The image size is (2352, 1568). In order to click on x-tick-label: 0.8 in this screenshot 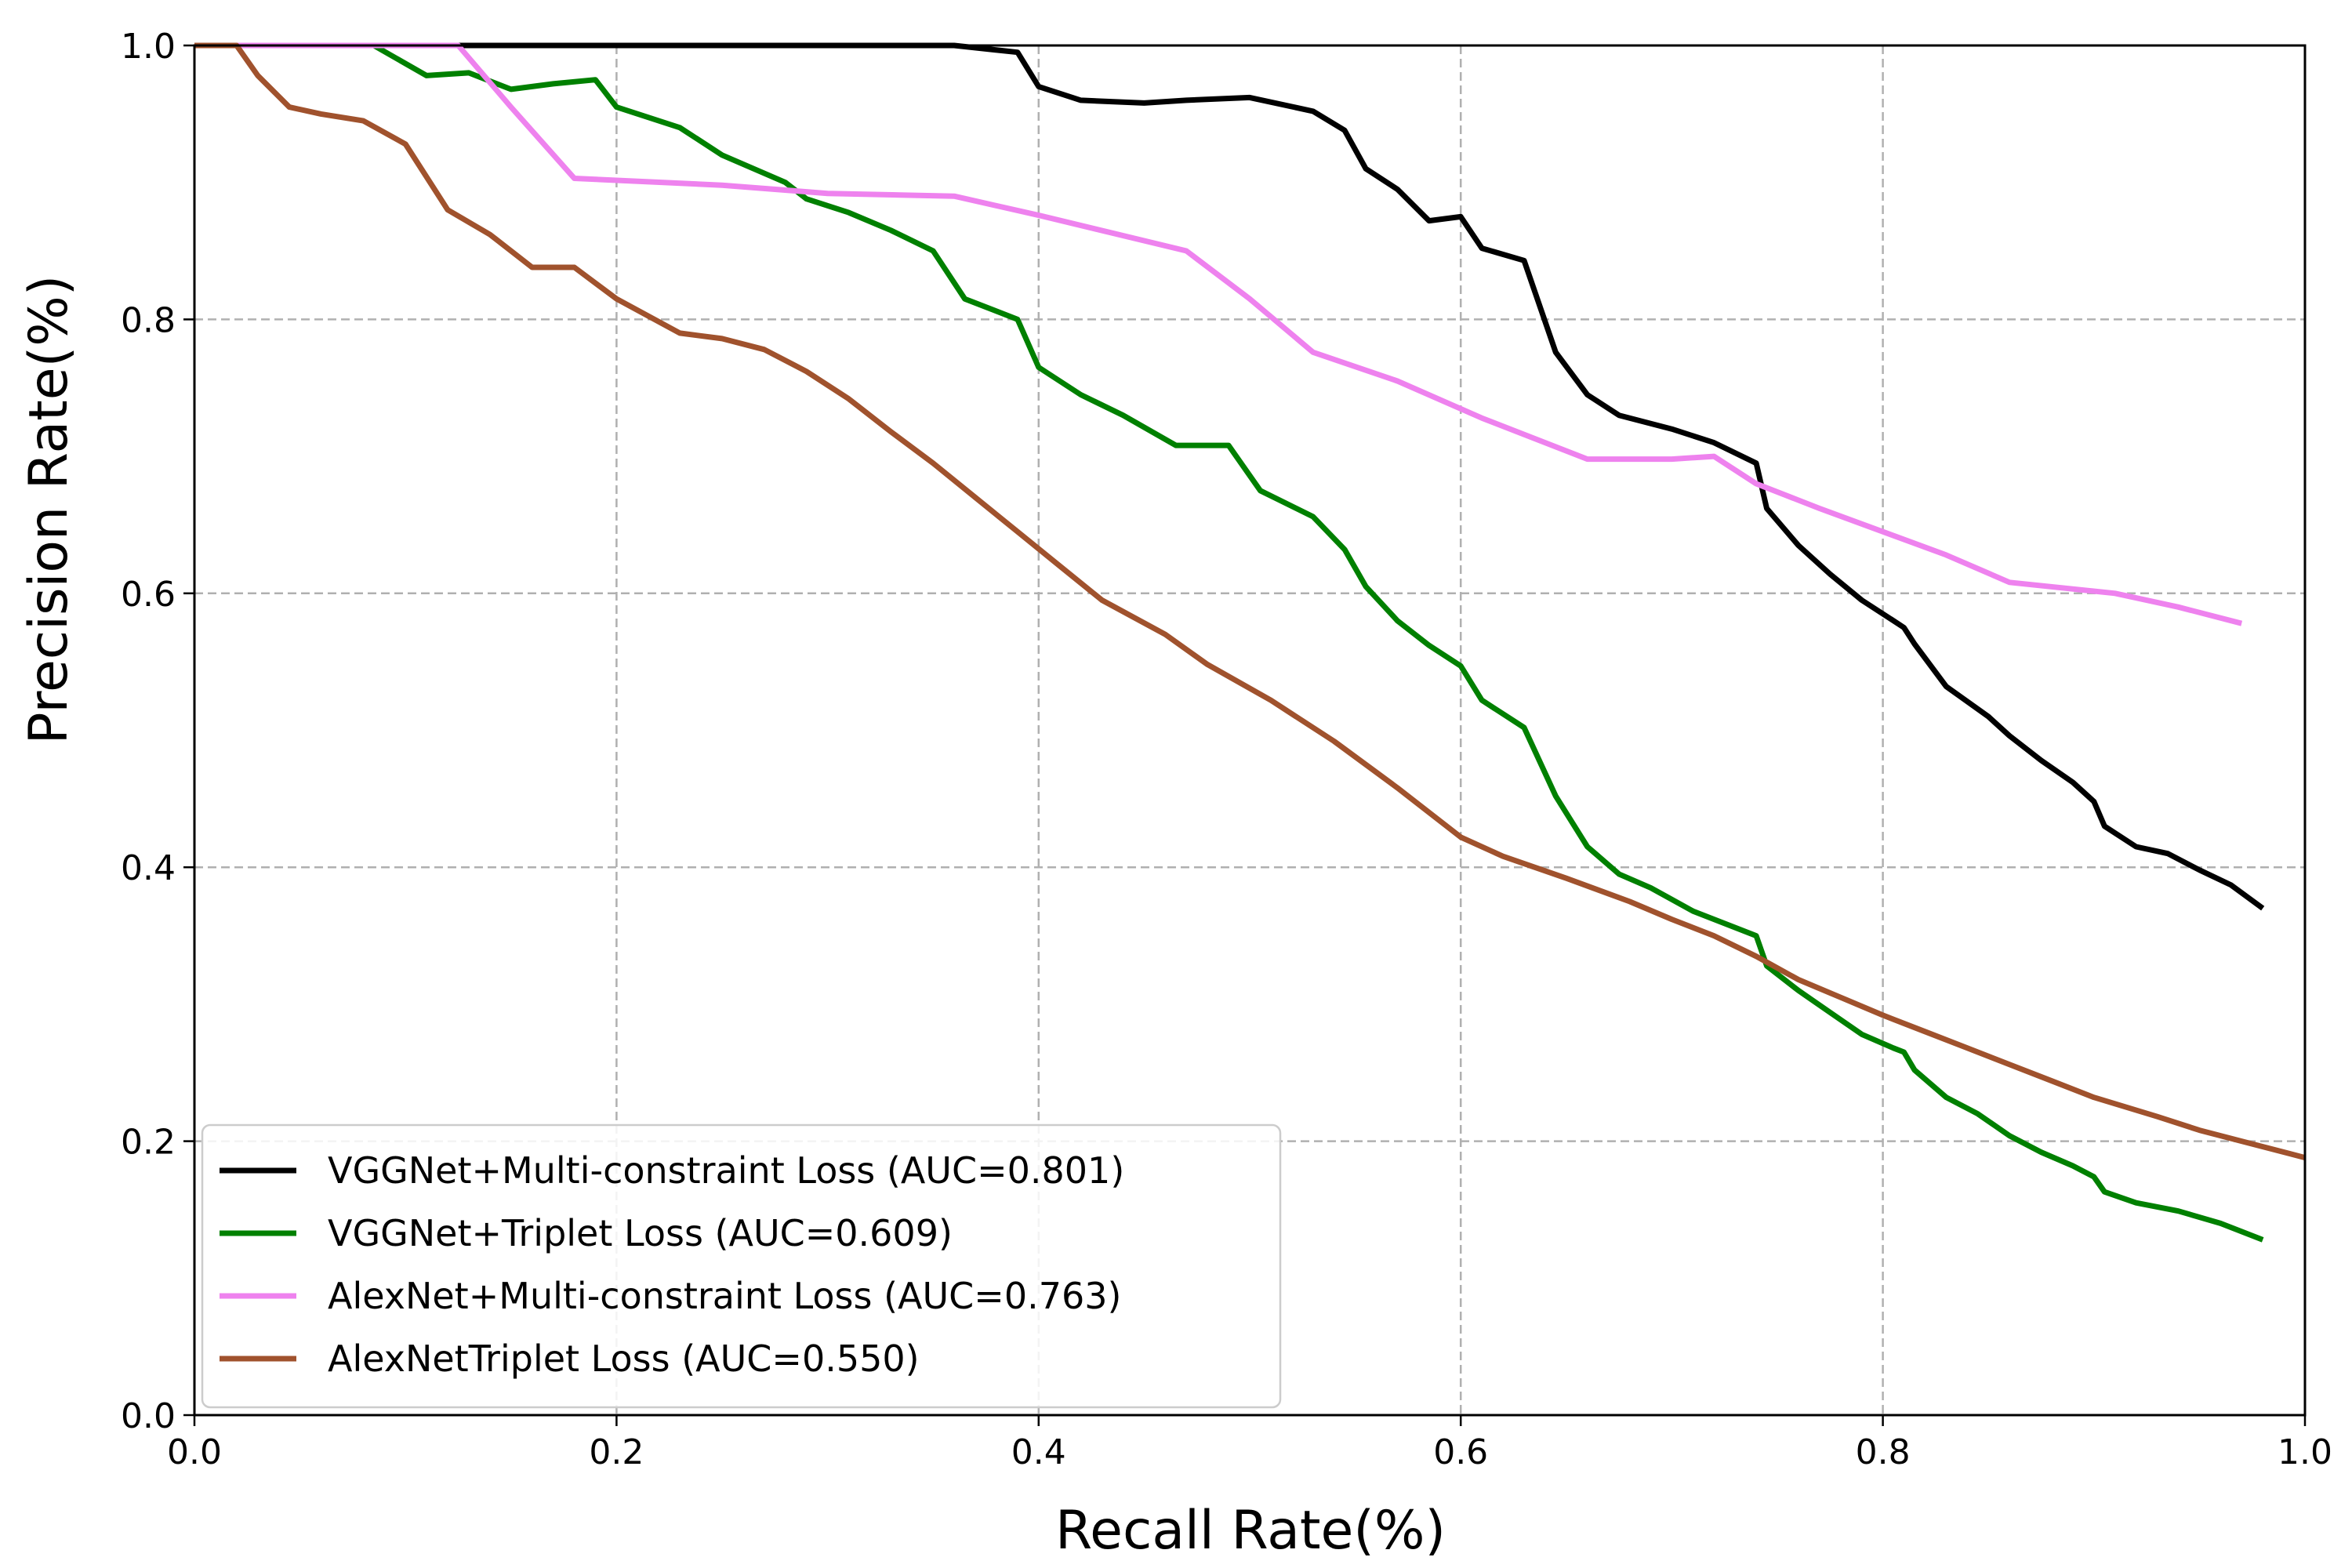, I will do `click(1884, 1452)`.